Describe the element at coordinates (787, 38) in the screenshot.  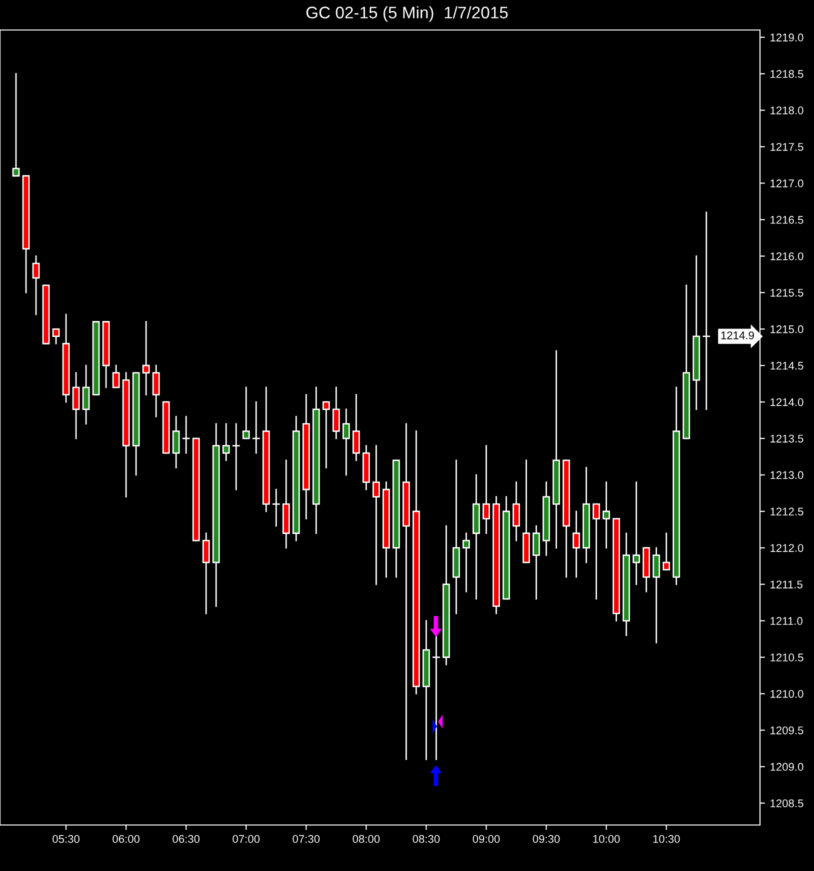
I see `y-tick-label: 1219.0` at that location.